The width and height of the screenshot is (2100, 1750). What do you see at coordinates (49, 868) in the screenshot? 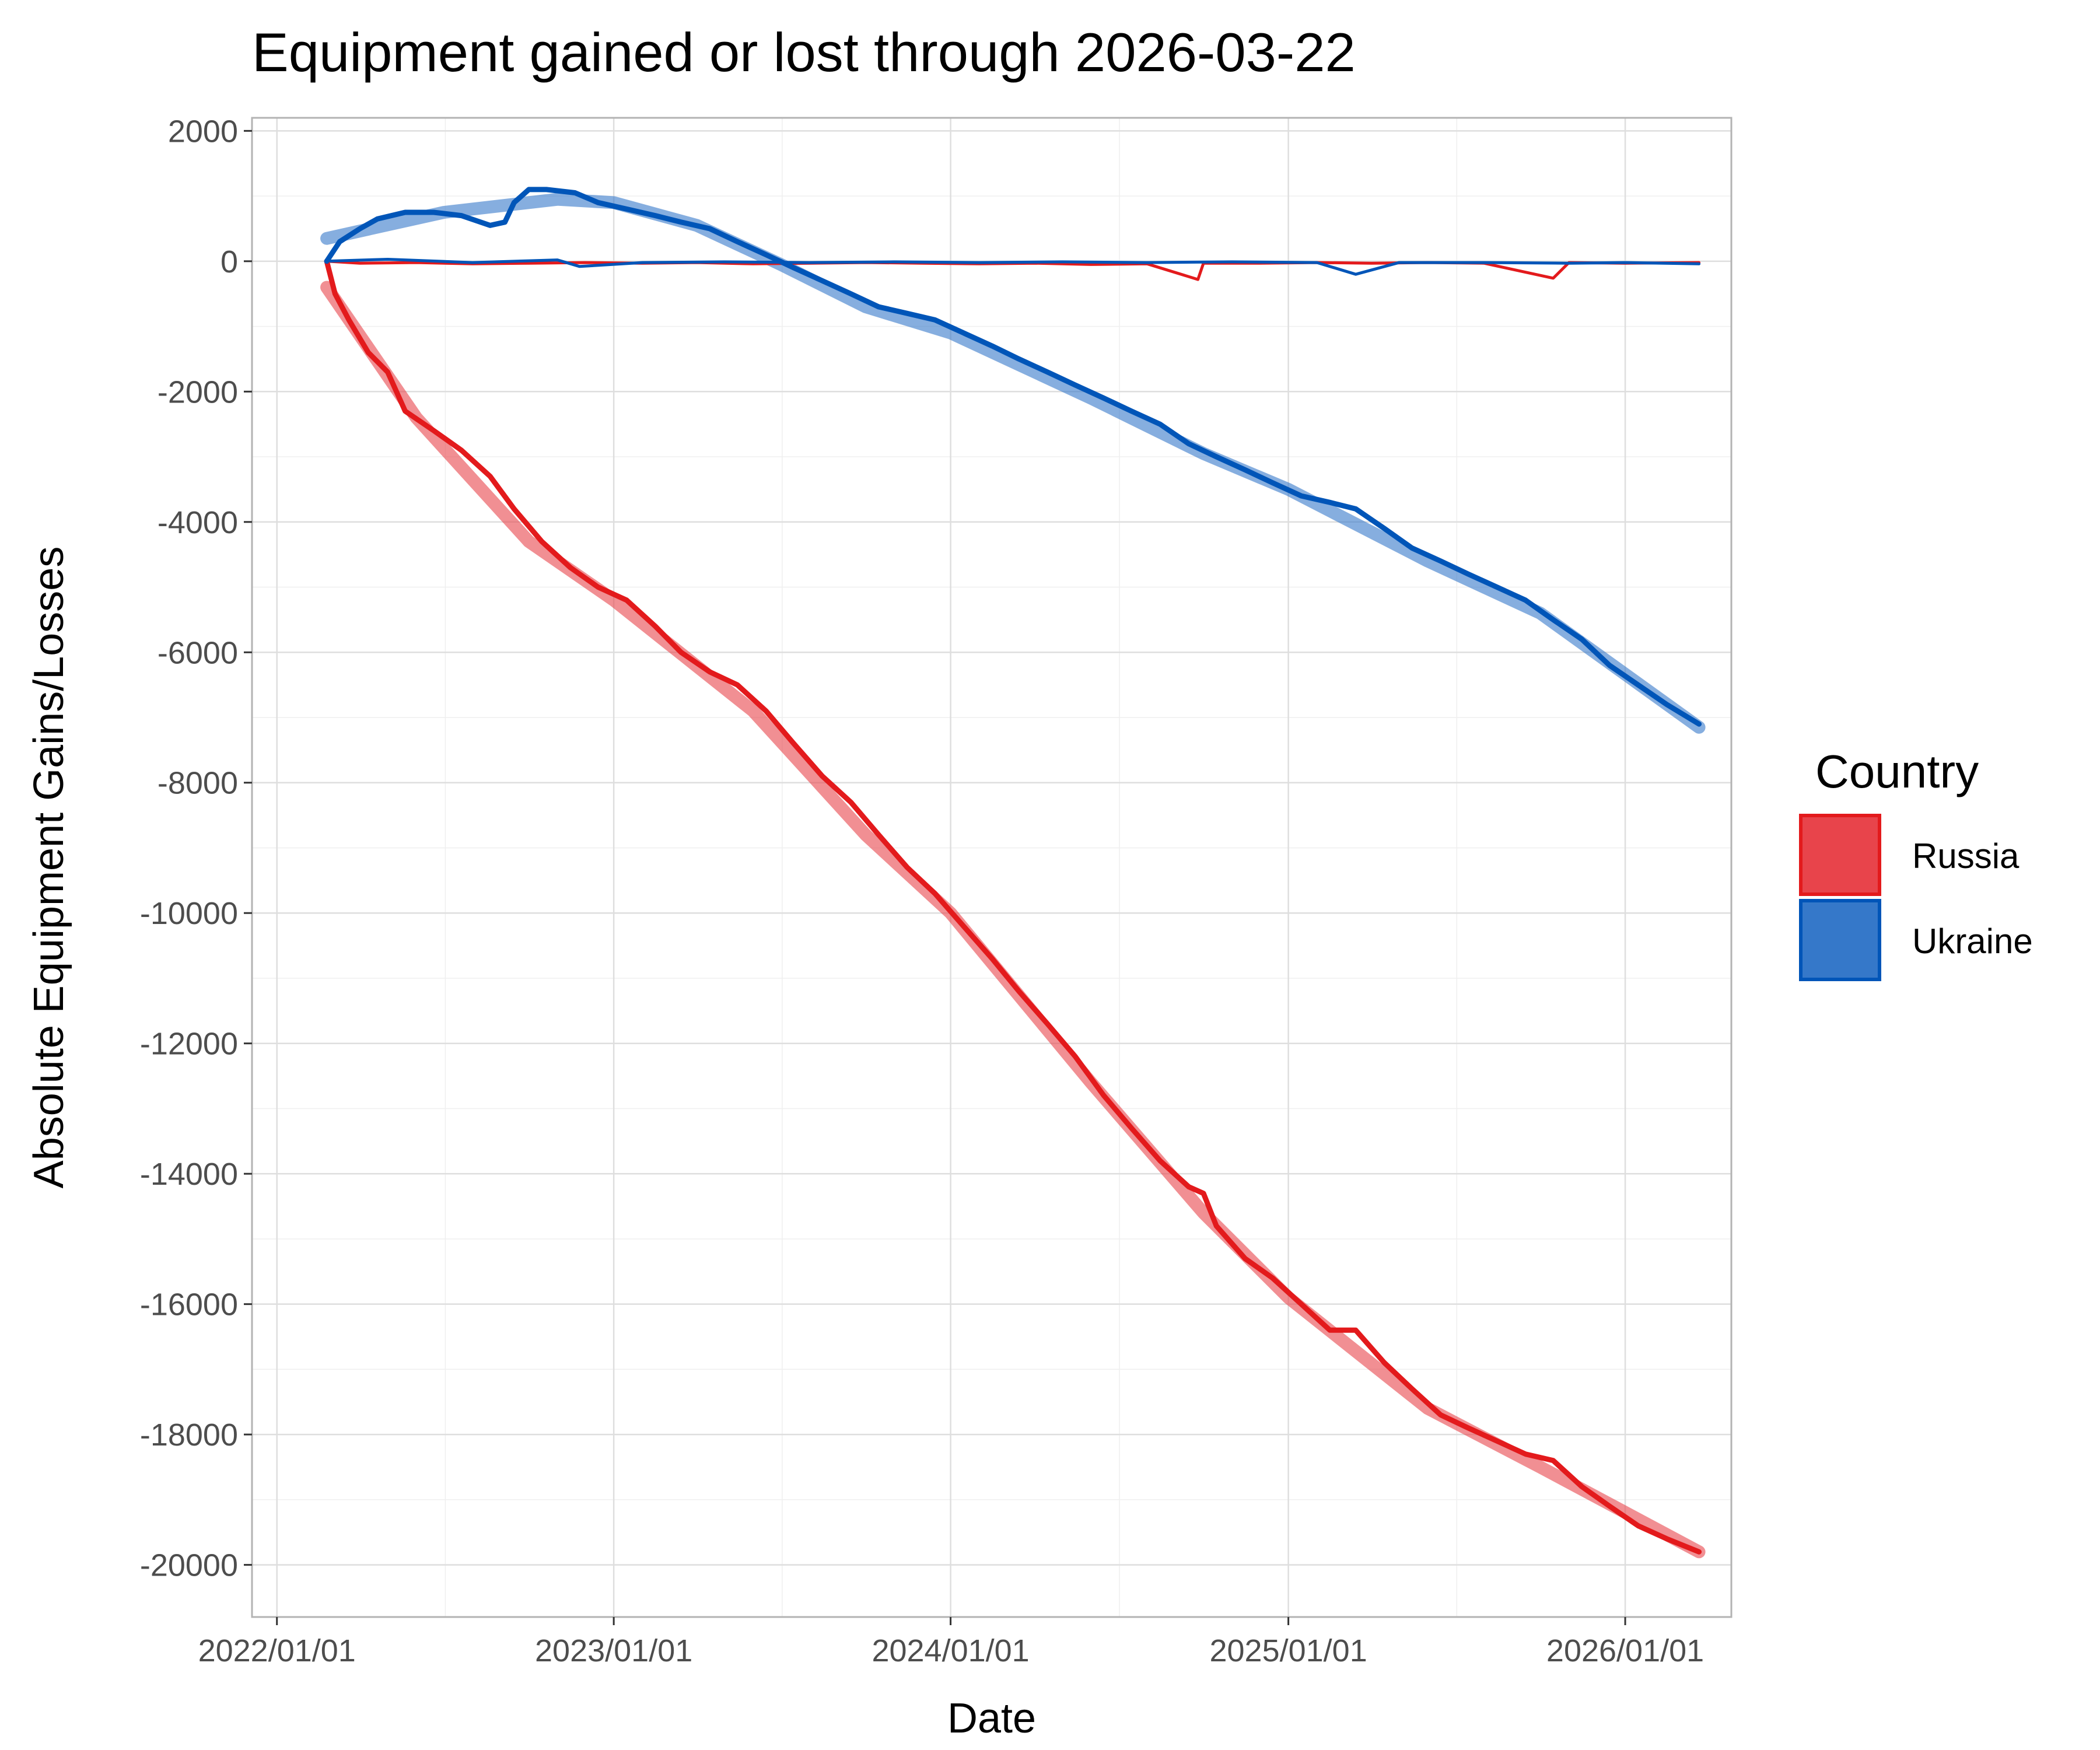
I see `y-axis-title: Absolute Equipment Gains/Losses` at bounding box center [49, 868].